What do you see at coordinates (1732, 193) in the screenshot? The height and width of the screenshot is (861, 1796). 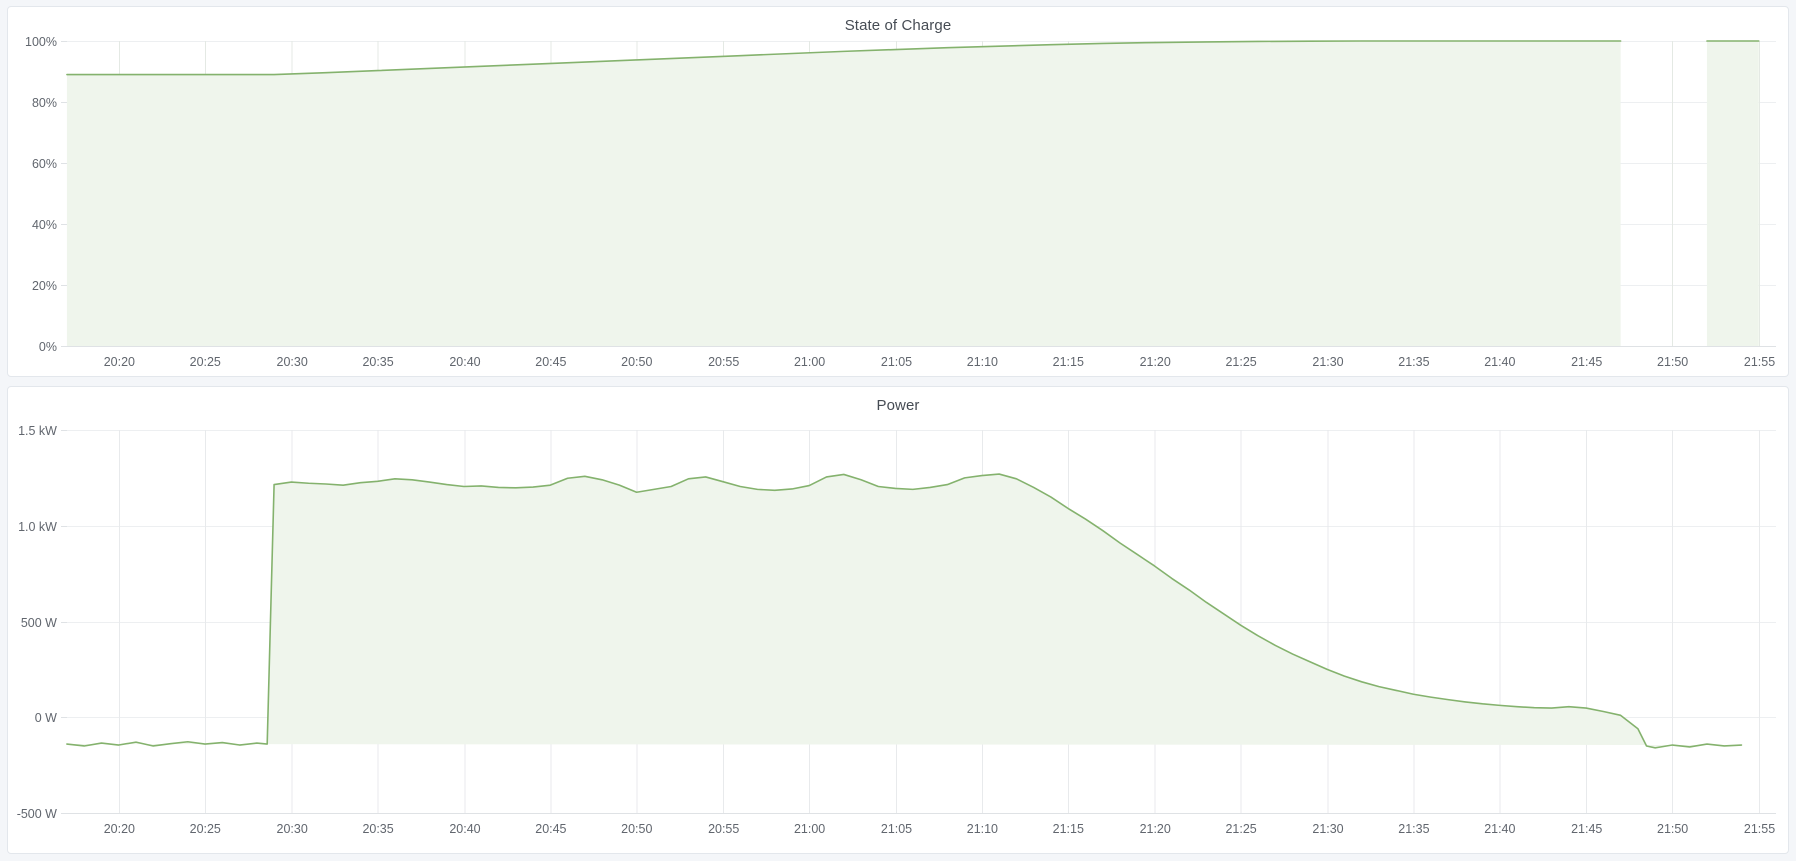 I see `series-area-fill` at bounding box center [1732, 193].